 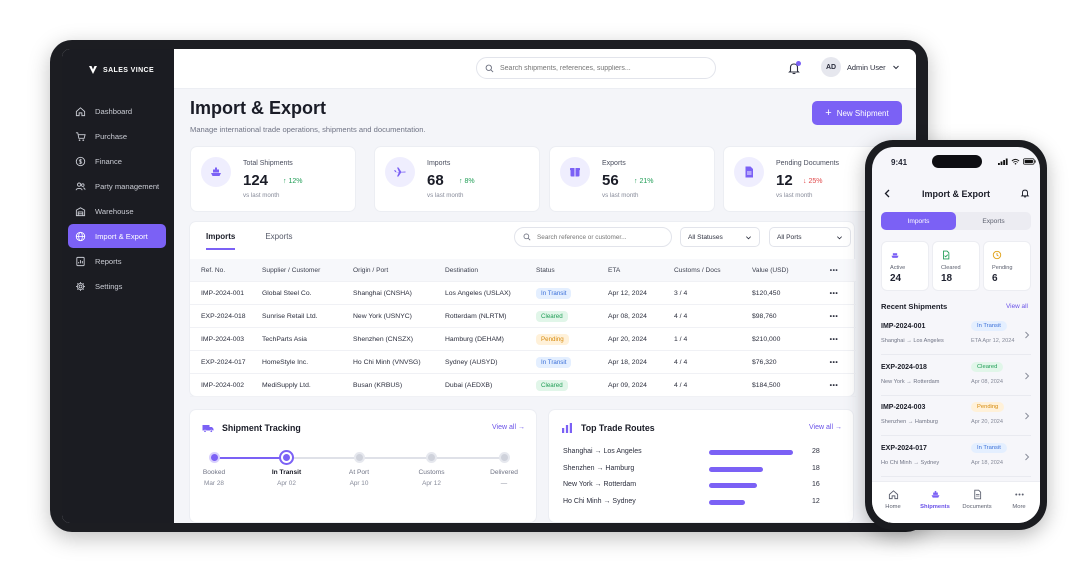 I want to click on mobile-shipment-eta: Apr 18, 2024, so click(x=987, y=462).